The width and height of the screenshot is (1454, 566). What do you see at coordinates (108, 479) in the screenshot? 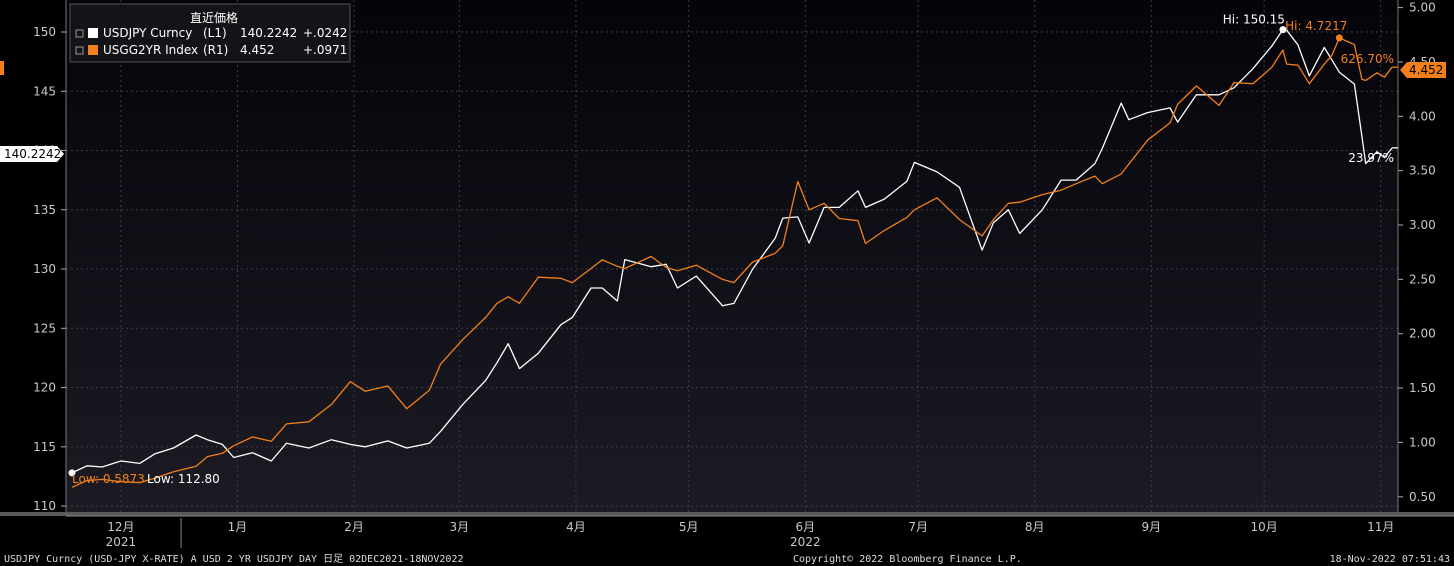
I see `usgg2yr-low-label: Low: 0.5873` at bounding box center [108, 479].